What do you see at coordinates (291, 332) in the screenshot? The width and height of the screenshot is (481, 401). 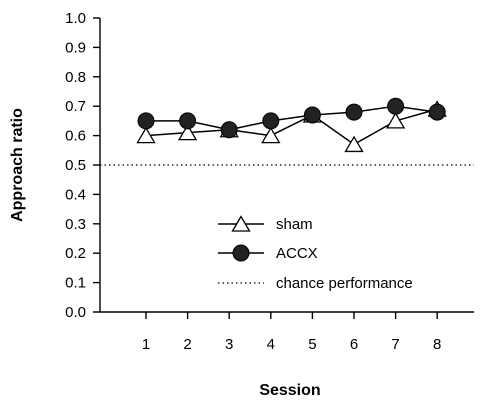 I see `x-ticks: 1 2 3 4 5 6 7 8` at bounding box center [291, 332].